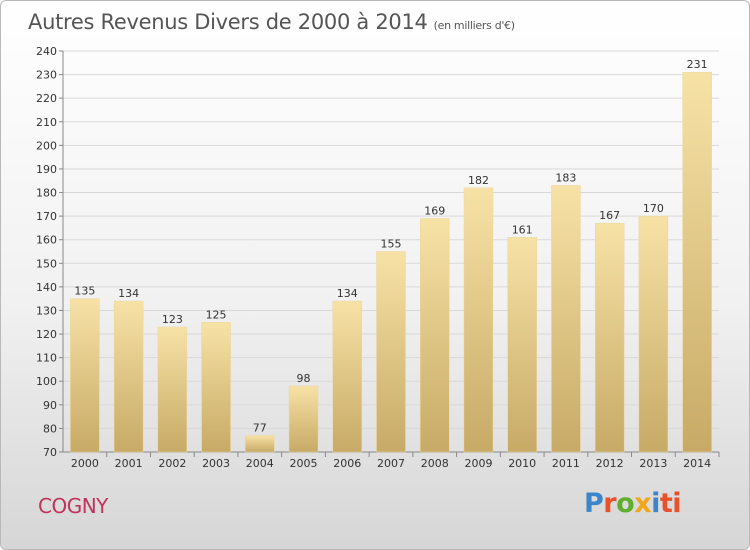 This screenshot has height=550, width=750. Describe the element at coordinates (434, 210) in the screenshot. I see `bar-value-label: 169` at that location.